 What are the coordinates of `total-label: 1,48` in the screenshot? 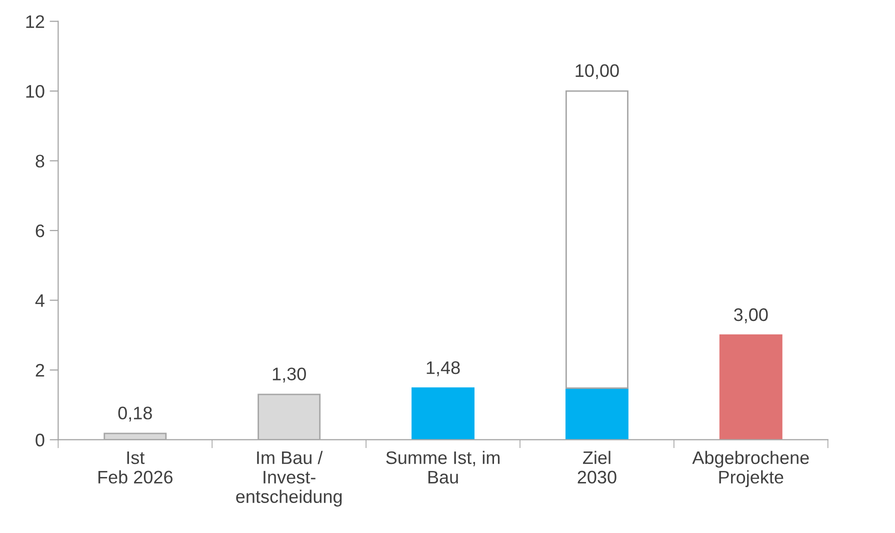 It's located at (443, 368).